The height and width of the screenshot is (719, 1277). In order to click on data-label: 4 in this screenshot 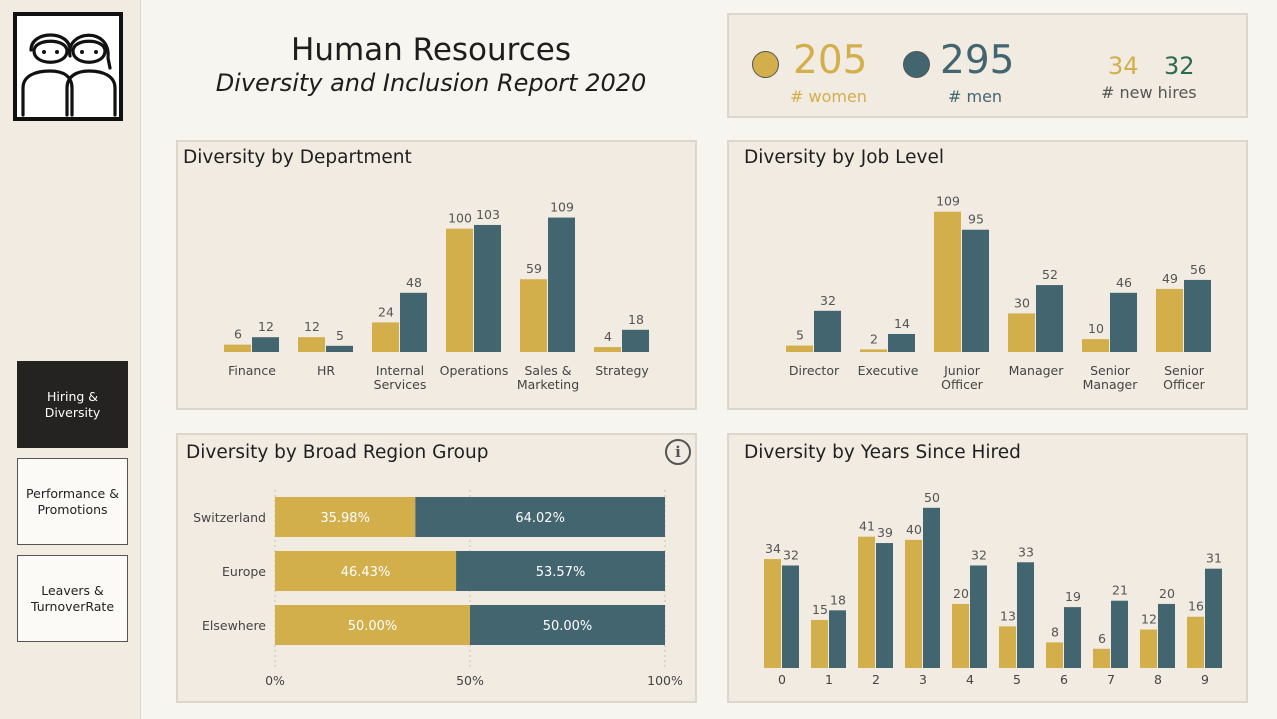, I will do `click(608, 336)`.